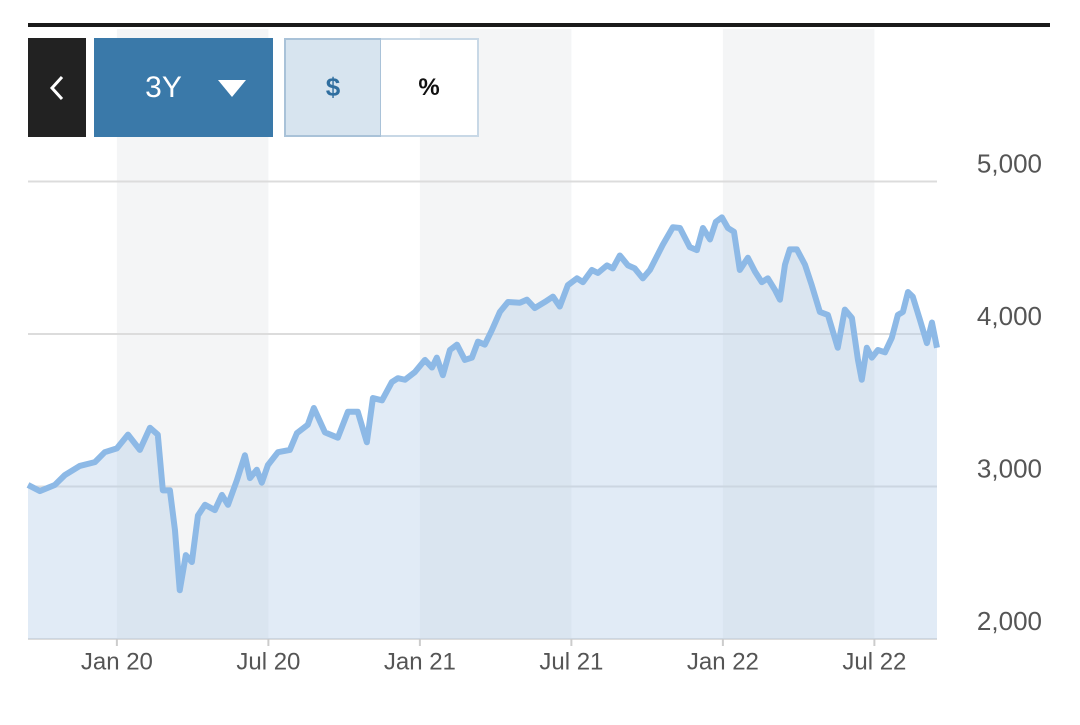 This screenshot has width=1080, height=725. What do you see at coordinates (117, 661) in the screenshot?
I see `x-tick-label: Jan 20` at bounding box center [117, 661].